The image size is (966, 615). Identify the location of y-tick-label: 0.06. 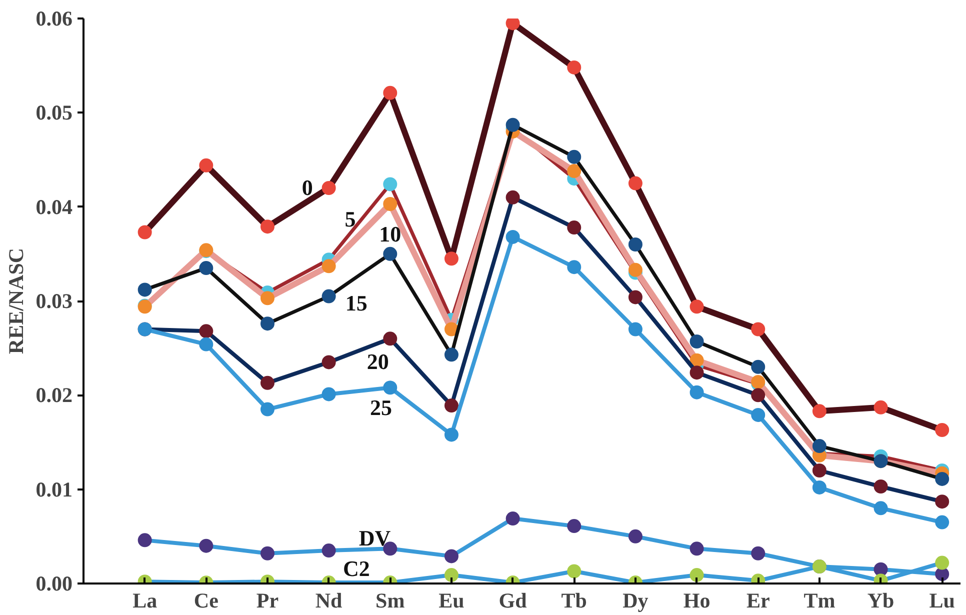
(54, 18).